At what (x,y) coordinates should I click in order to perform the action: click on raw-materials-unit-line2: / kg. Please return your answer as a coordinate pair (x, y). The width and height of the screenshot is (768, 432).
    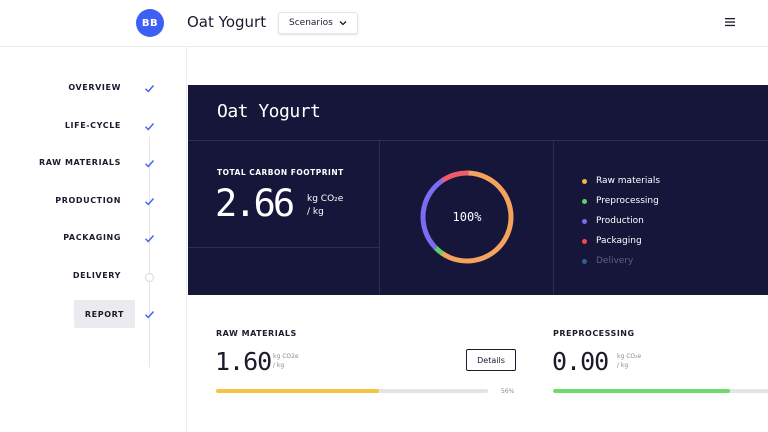
    Looking at the image, I should click on (279, 365).